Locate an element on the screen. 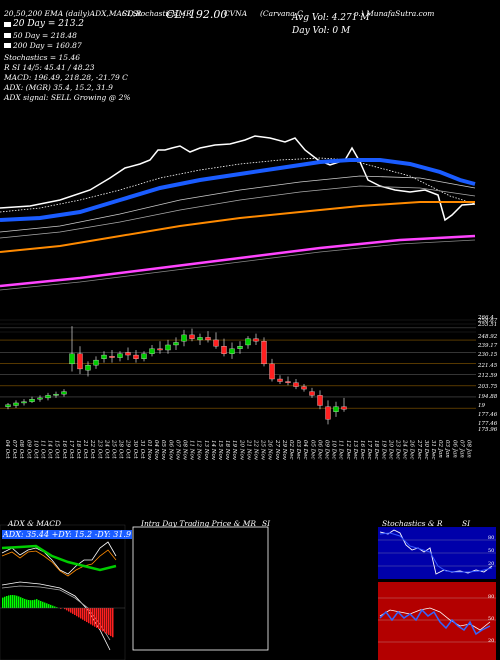 Image resolution: width=500 pixels, height=660 pixels. candles is located at coordinates (176, 375).